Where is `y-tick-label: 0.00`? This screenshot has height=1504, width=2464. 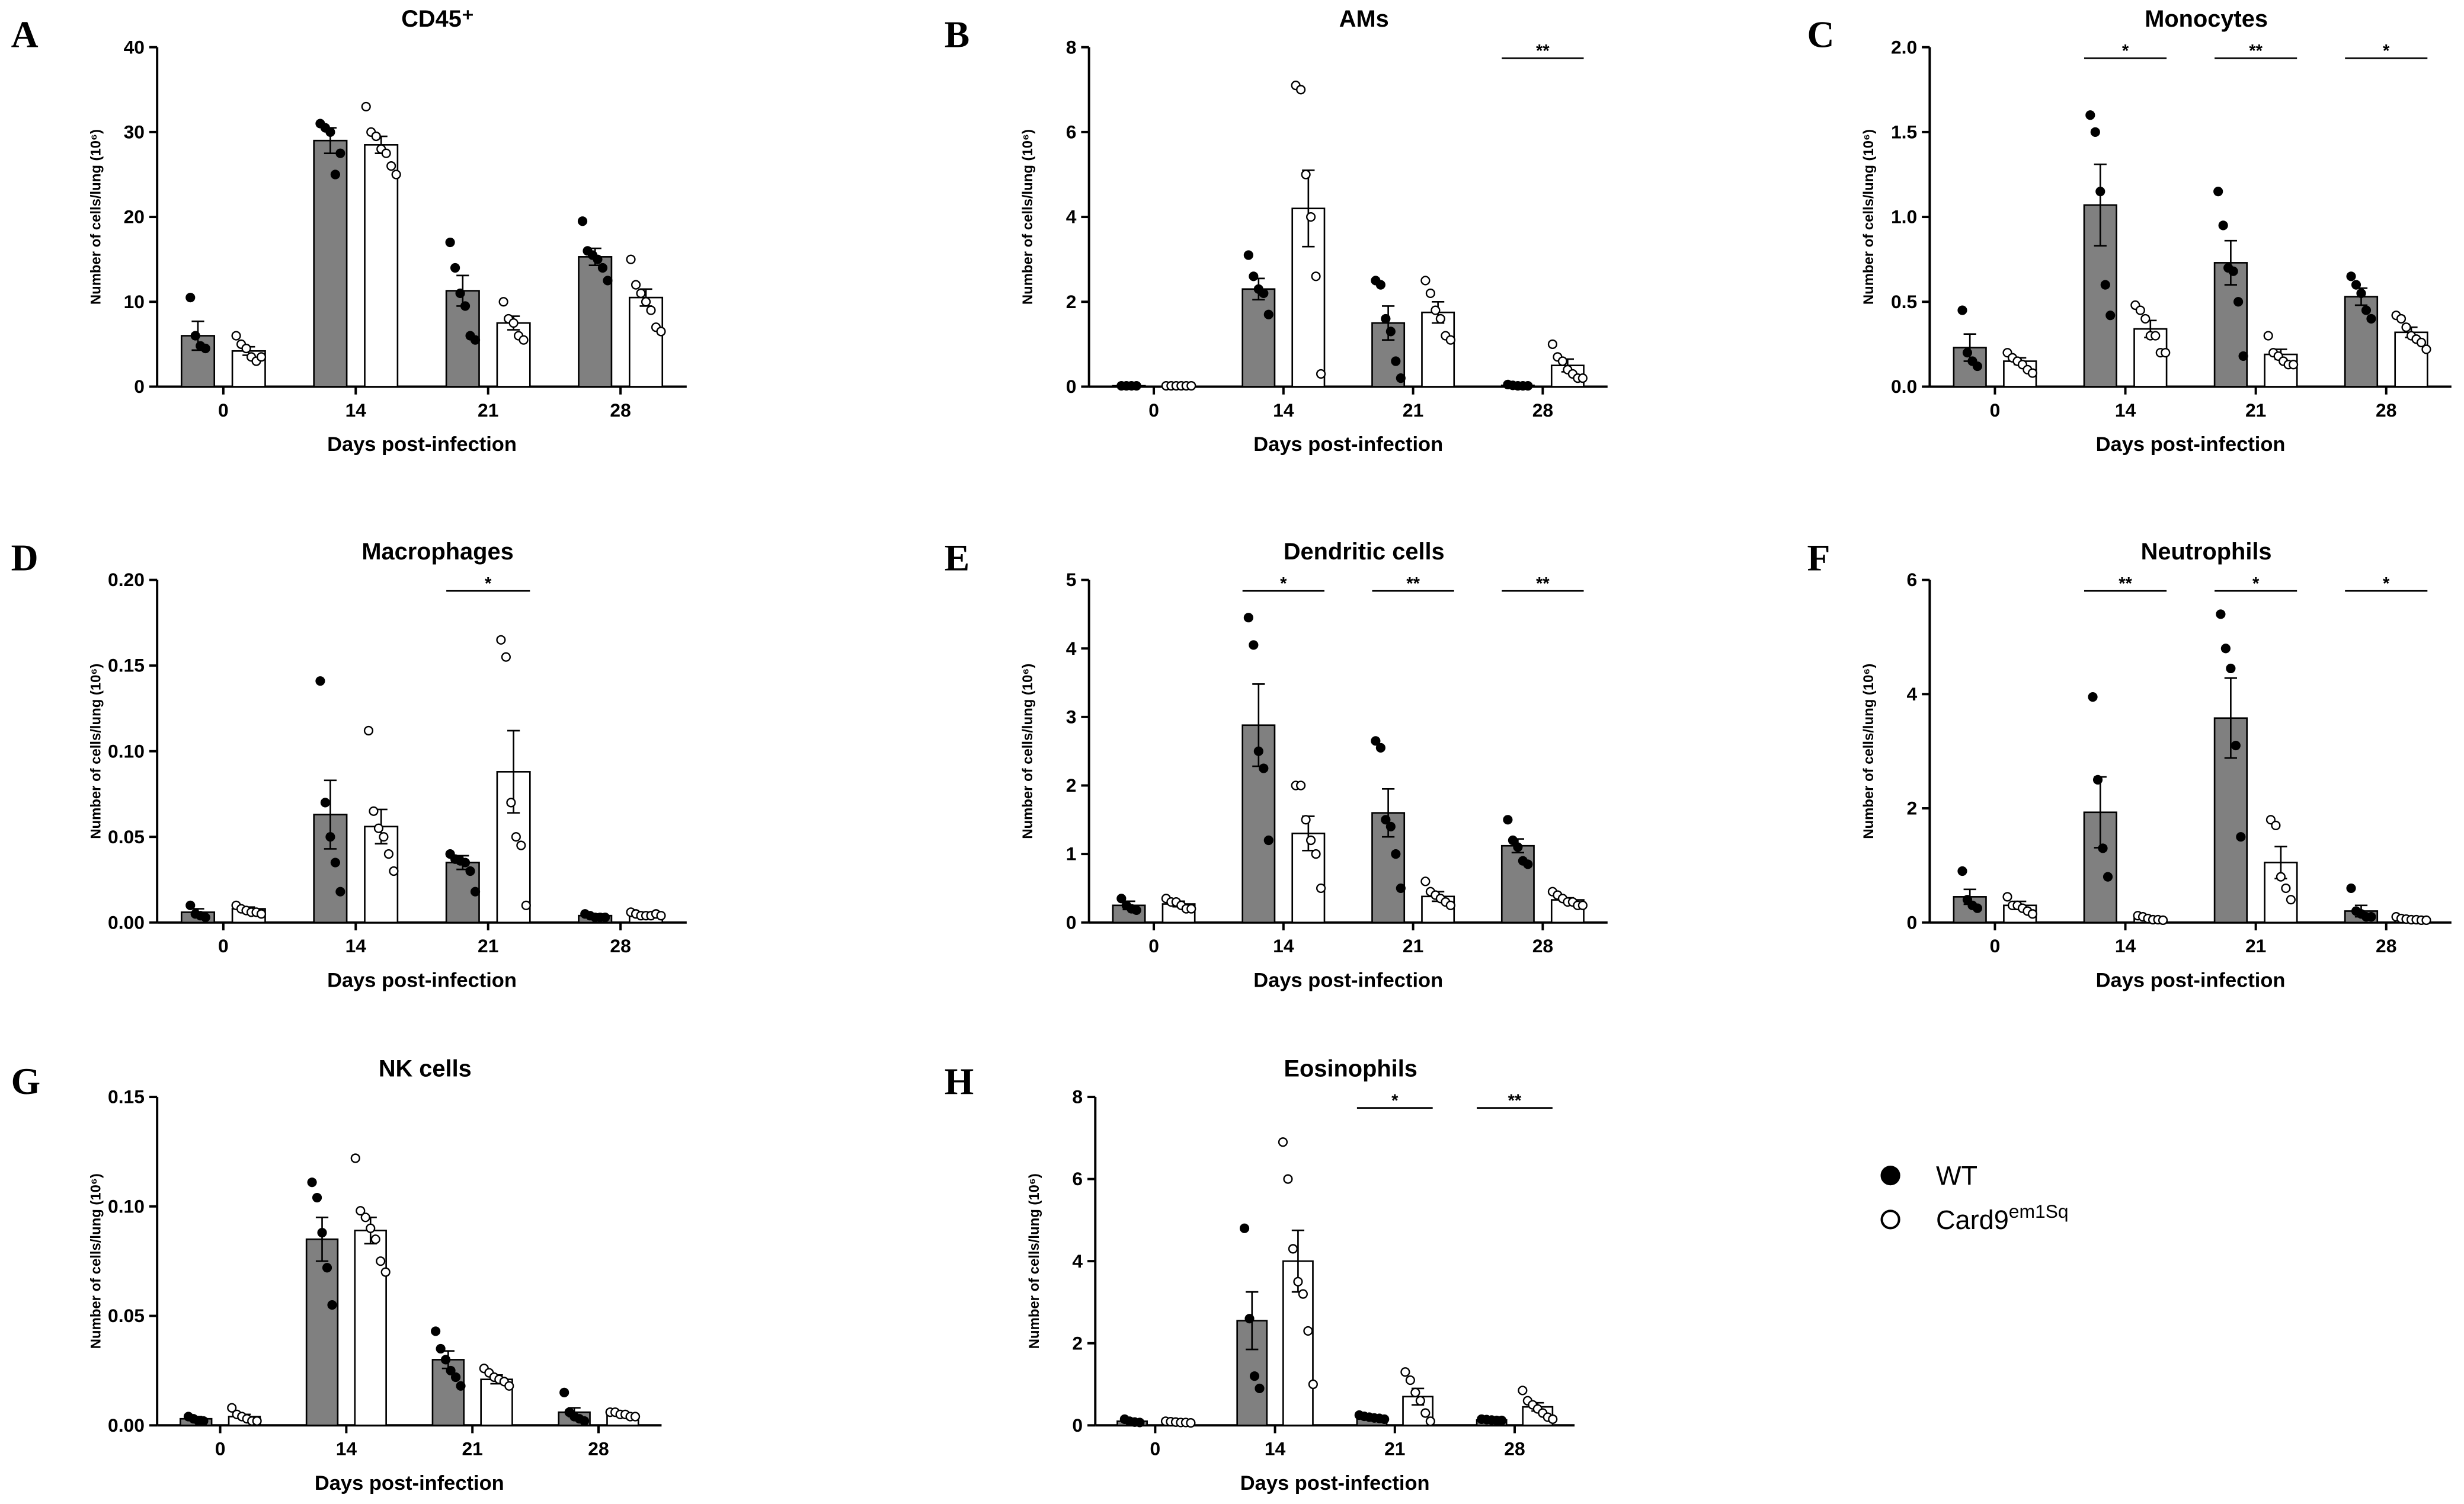
y-tick-label: 0.00 is located at coordinates (126, 1425).